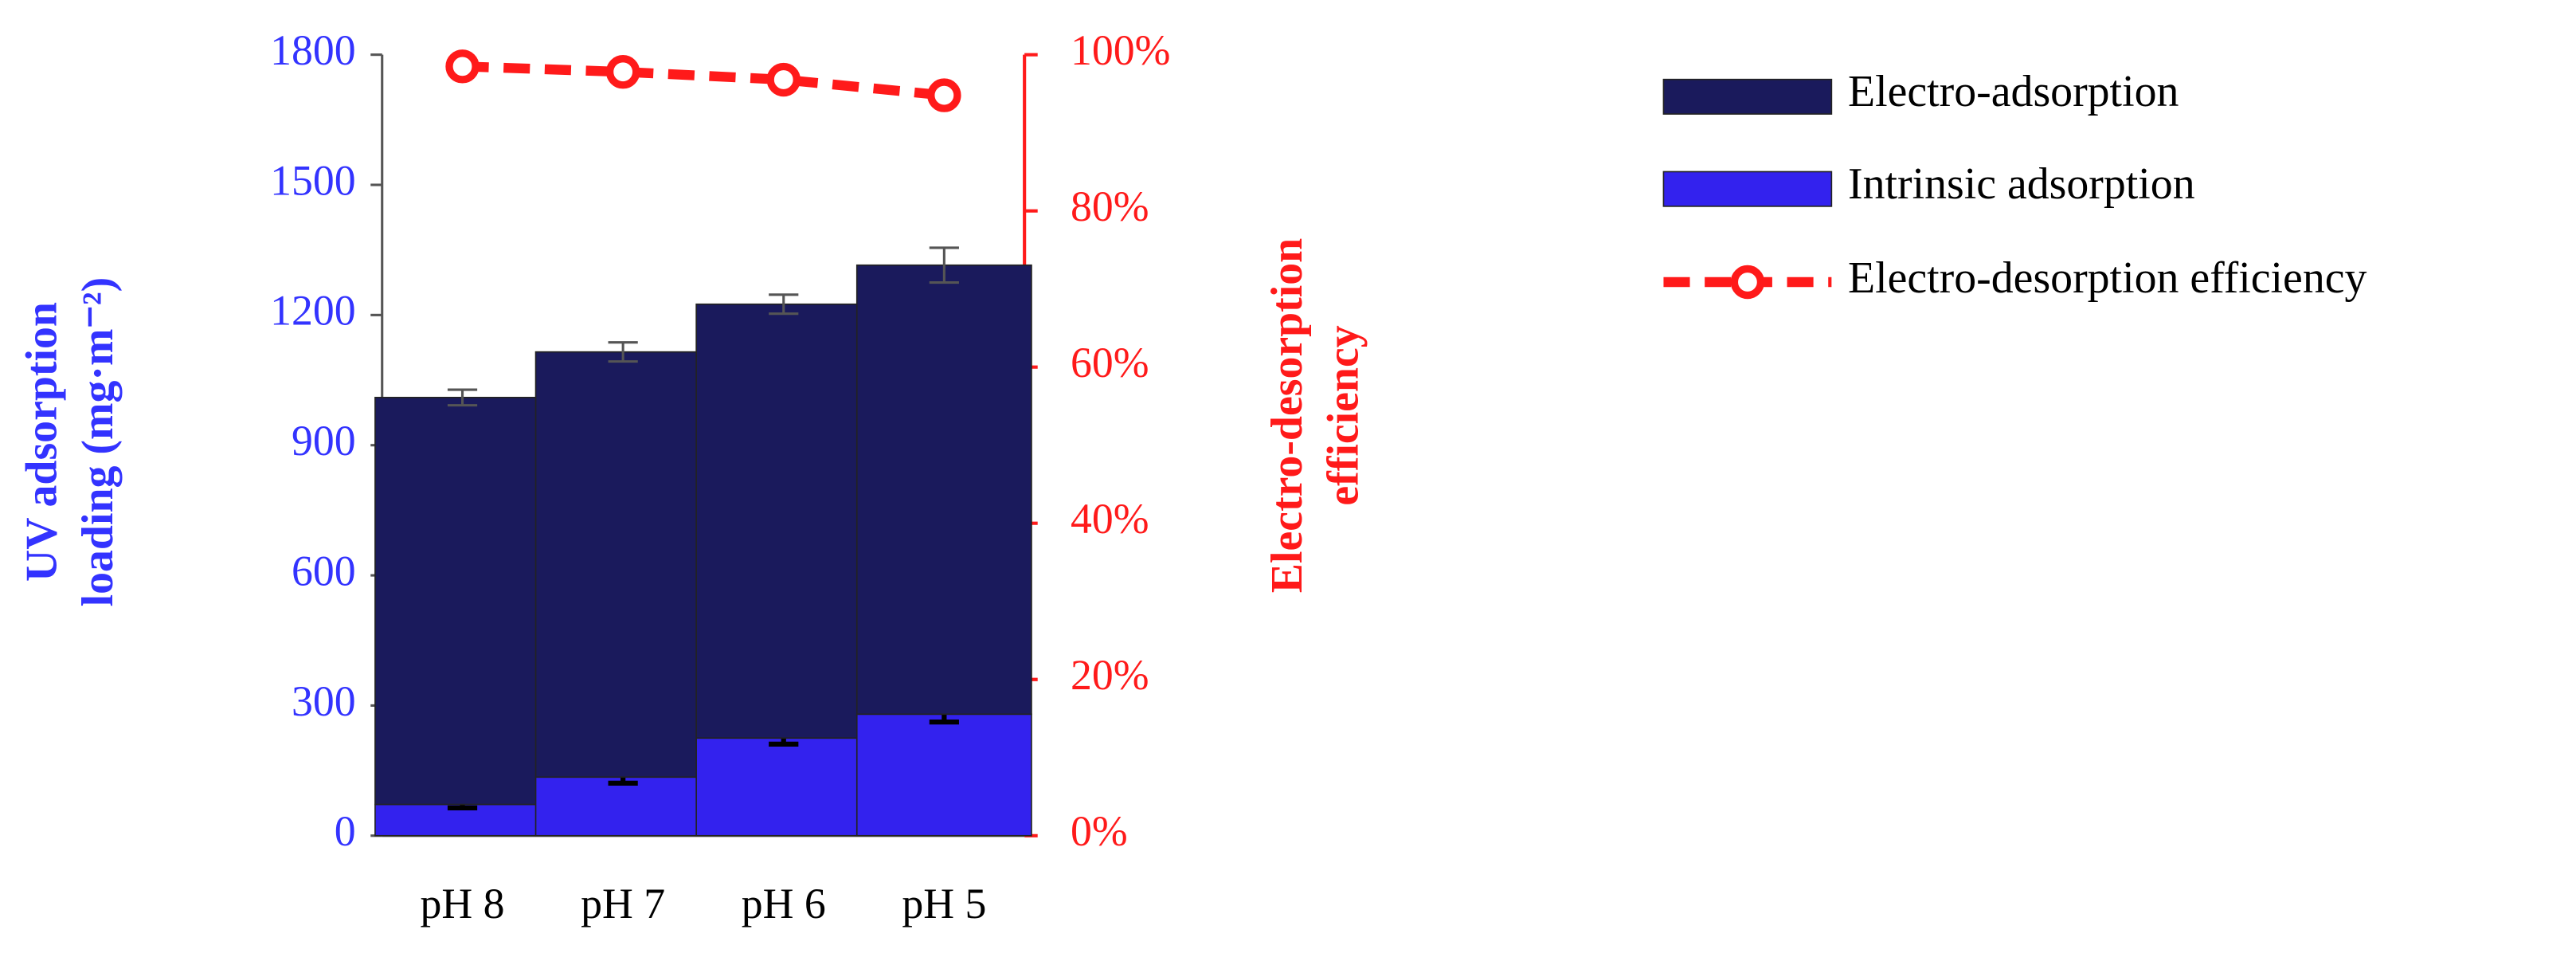 This screenshot has width=2576, height=953. Describe the element at coordinates (1099, 831) in the screenshot. I see `y2-tick-label: 0%` at that location.